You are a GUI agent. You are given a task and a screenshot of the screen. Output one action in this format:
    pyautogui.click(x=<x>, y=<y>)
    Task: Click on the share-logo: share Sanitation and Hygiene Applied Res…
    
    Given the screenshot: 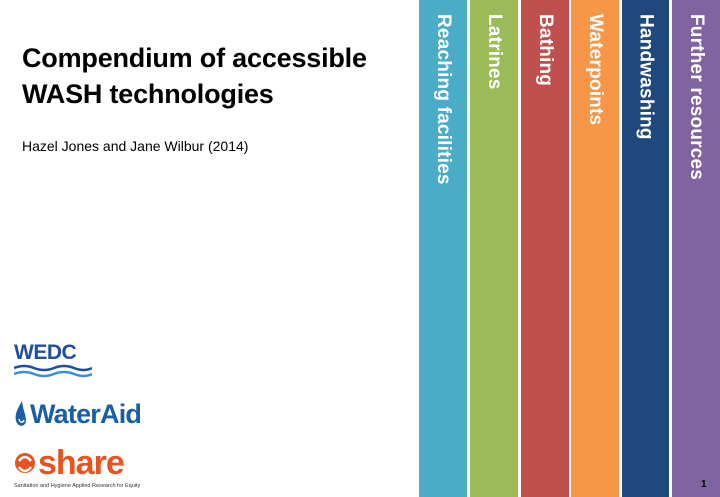 What is the action you would take?
    pyautogui.click(x=94, y=469)
    